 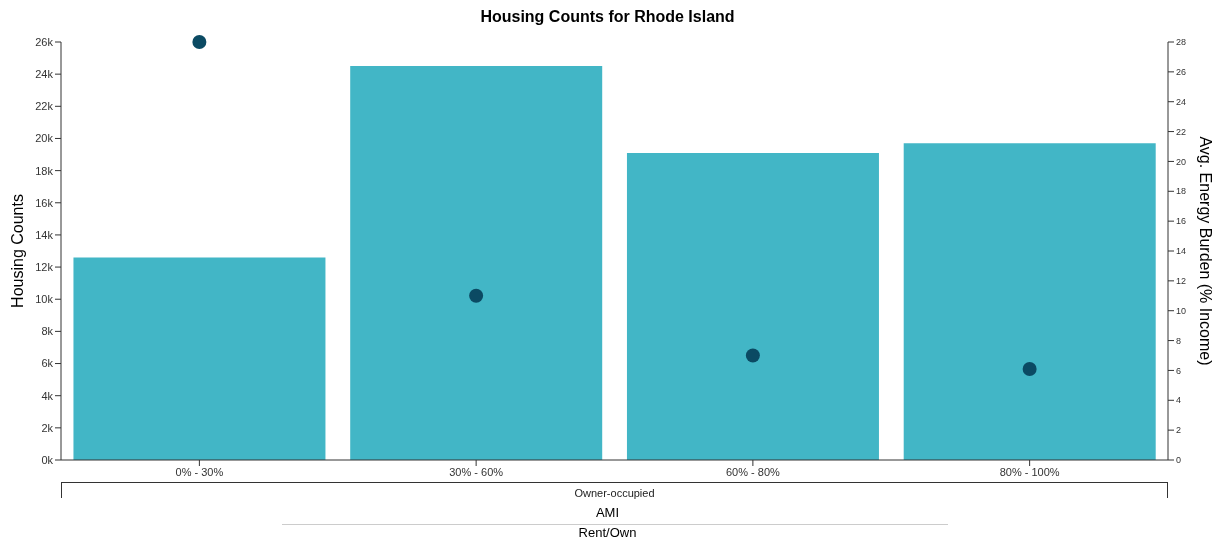 I want to click on y2-tick-label: 4, so click(x=1179, y=400).